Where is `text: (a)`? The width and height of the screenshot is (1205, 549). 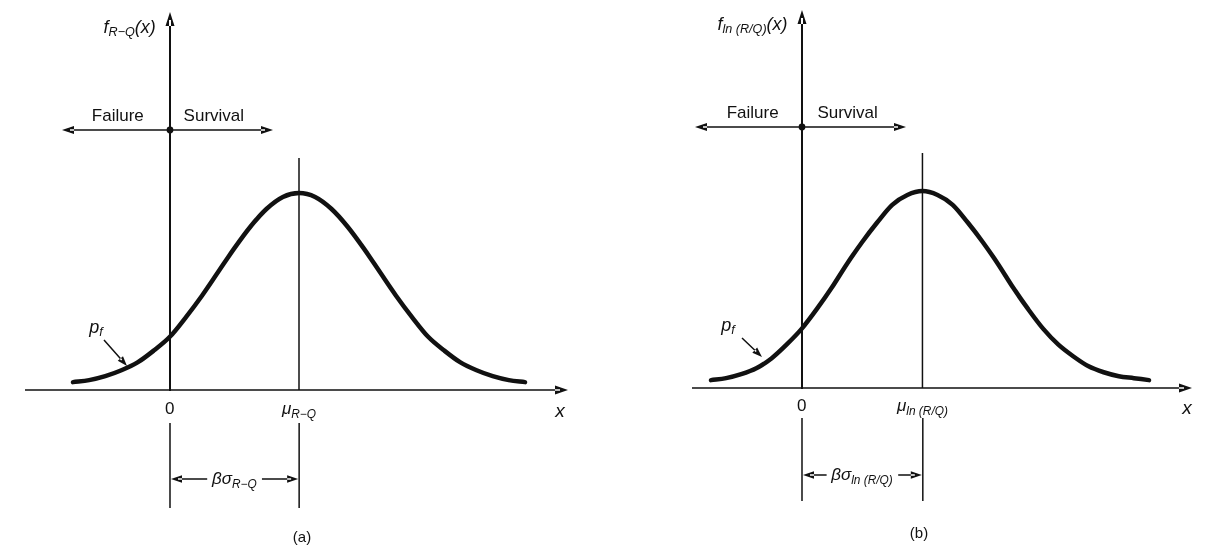
text: (a) is located at coordinates (302, 537).